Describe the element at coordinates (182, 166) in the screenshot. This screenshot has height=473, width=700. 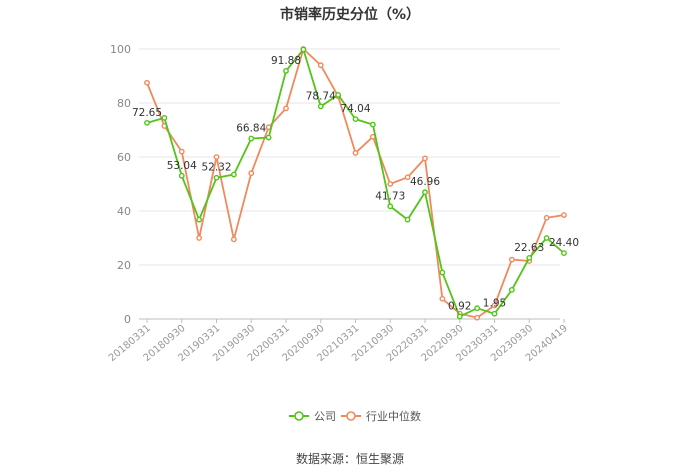
I see `data-label: 53.04` at that location.